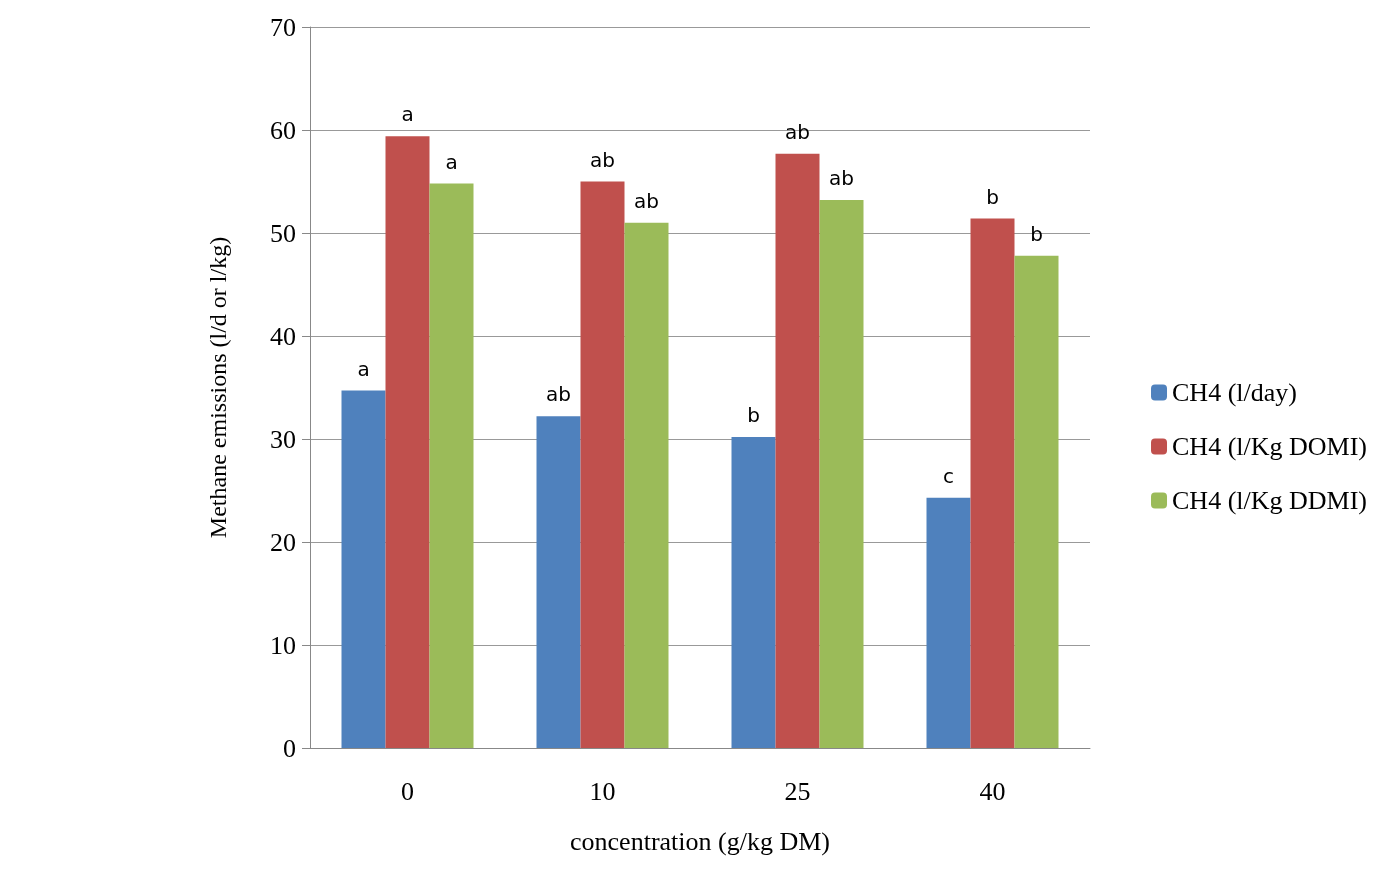 This screenshot has width=1390, height=893. I want to click on y-tick-label: 10, so click(283, 645).